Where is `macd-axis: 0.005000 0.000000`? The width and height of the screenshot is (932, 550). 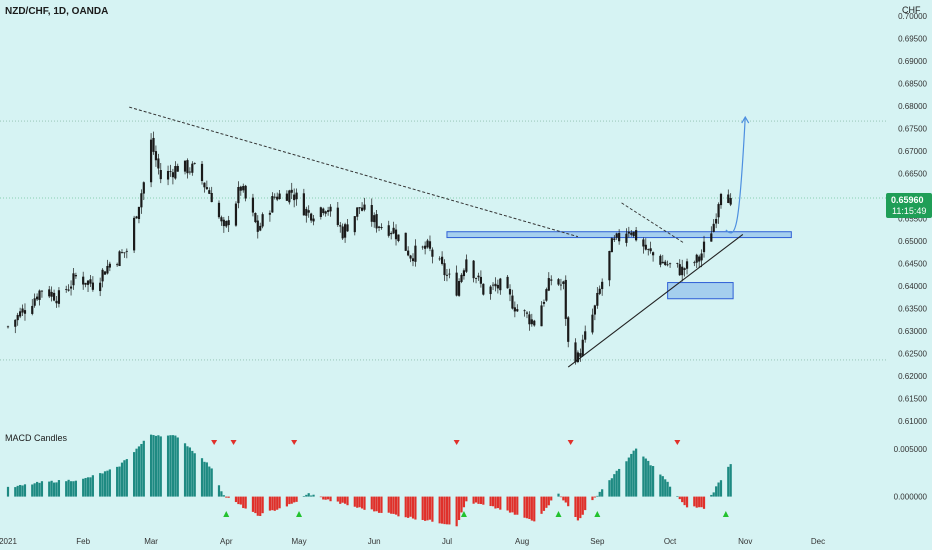
macd-axis: 0.005000 0.000000 is located at coordinates (911, 473).